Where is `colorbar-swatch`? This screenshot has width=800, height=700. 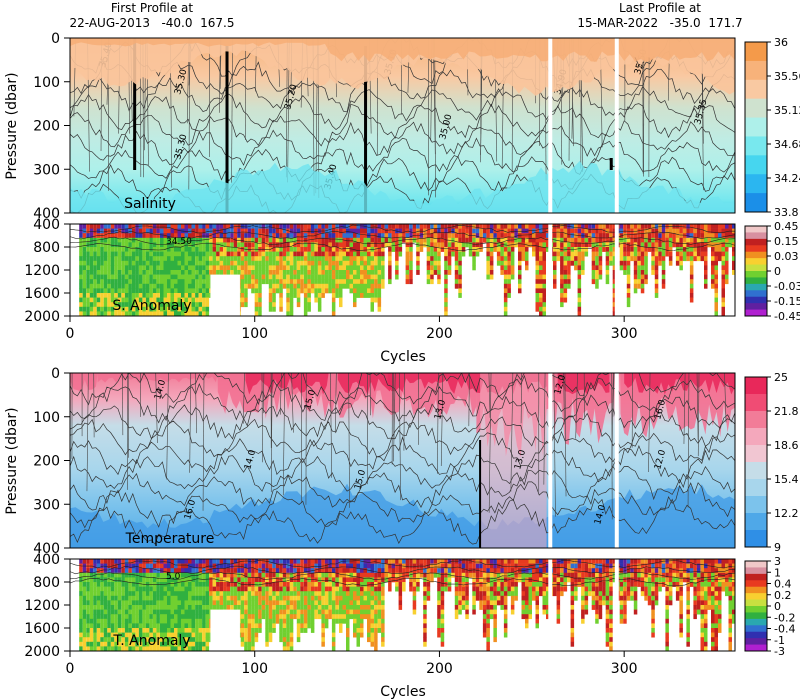
colorbar-swatch is located at coordinates (756, 386).